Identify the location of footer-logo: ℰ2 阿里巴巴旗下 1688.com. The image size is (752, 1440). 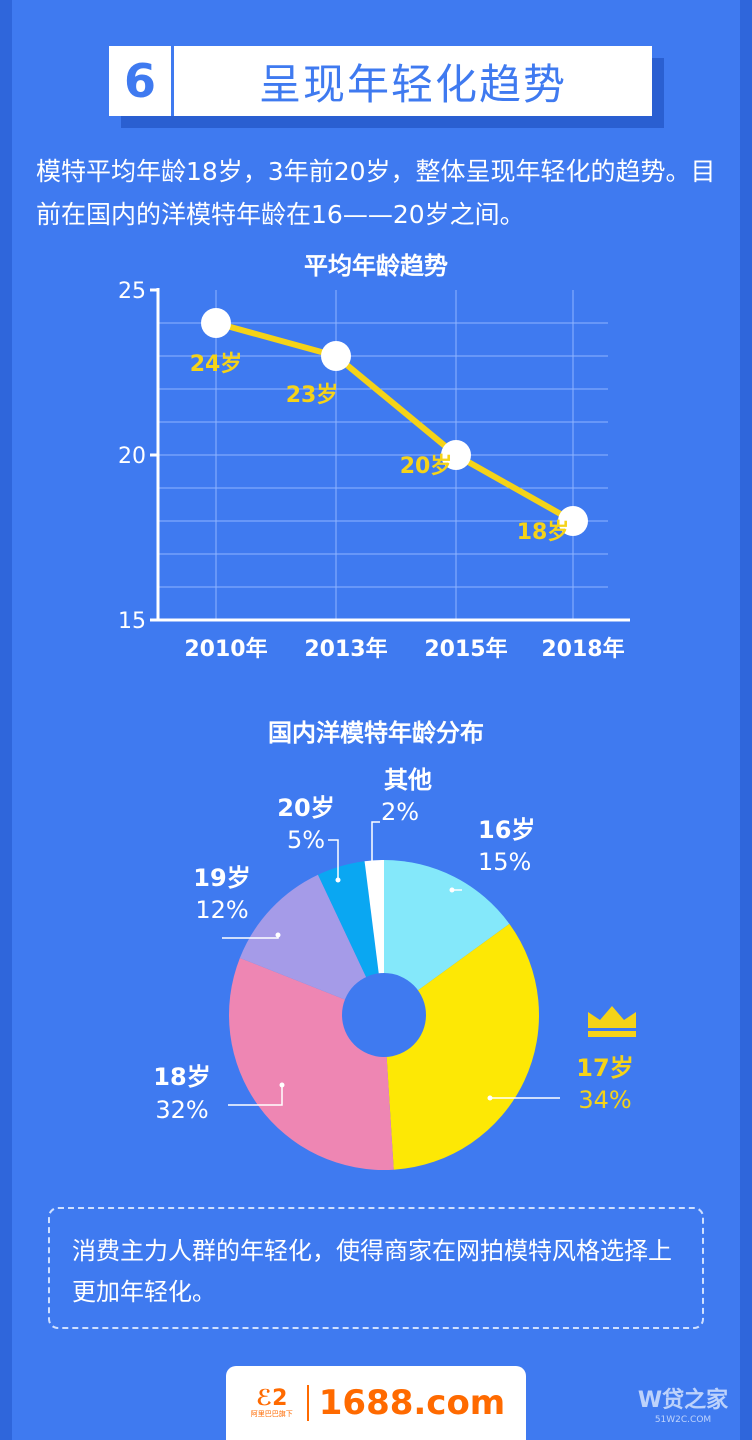
(376, 1403).